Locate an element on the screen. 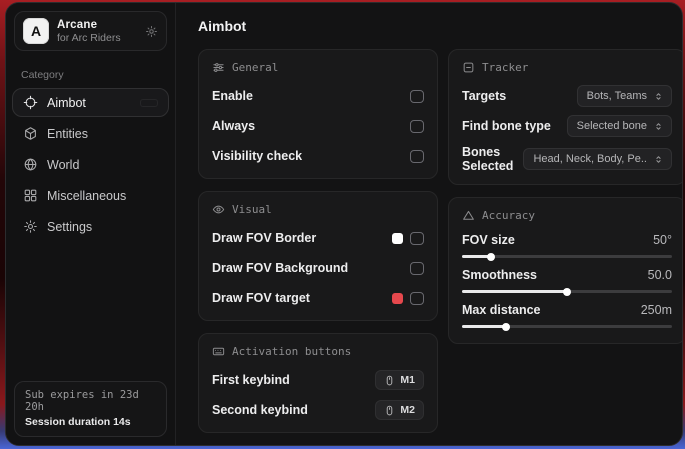 Image resolution: width=685 pixels, height=449 pixels. sidebar-item-label: Settings is located at coordinates (70, 226).